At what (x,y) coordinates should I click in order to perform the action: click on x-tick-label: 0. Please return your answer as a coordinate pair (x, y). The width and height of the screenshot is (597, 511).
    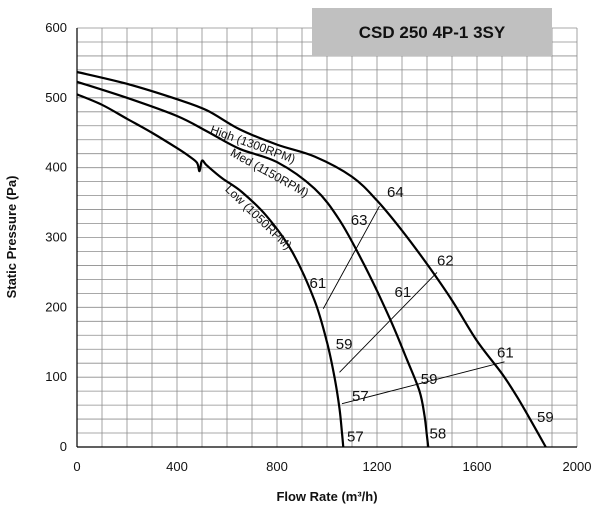
    Looking at the image, I should click on (76, 466).